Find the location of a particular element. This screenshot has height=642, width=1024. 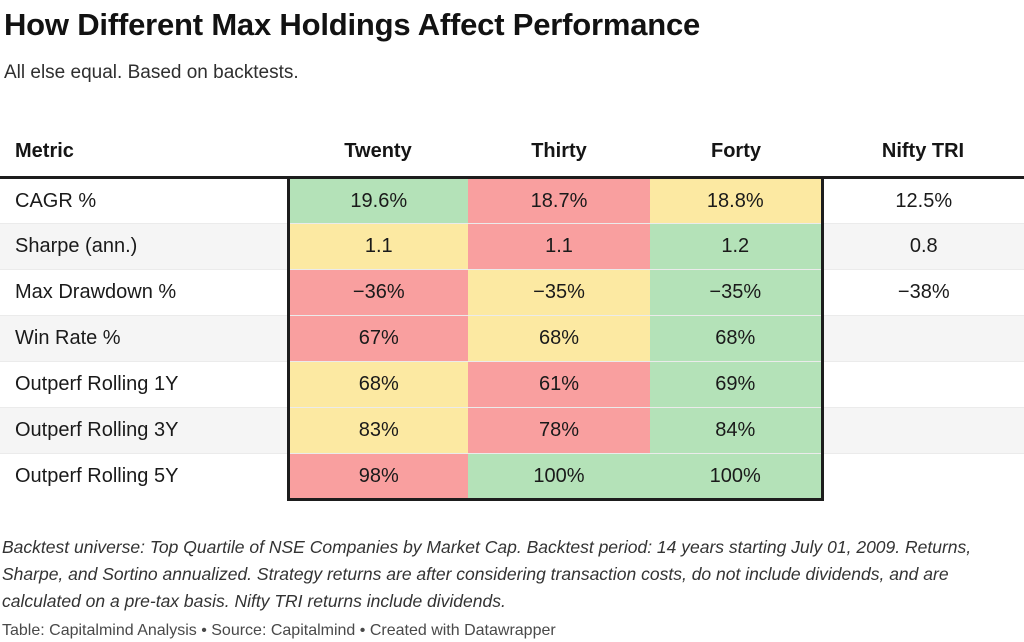

table-row-max-drawdown: Max Drawdown % −36% −35% −35% −38% is located at coordinates (512, 292).